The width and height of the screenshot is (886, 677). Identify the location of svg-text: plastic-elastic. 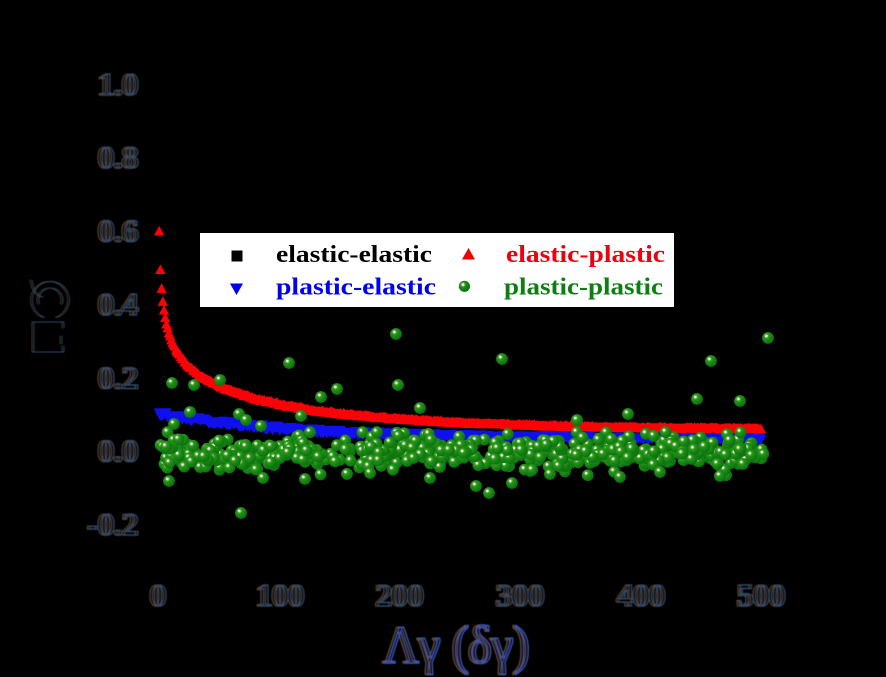
(356, 288).